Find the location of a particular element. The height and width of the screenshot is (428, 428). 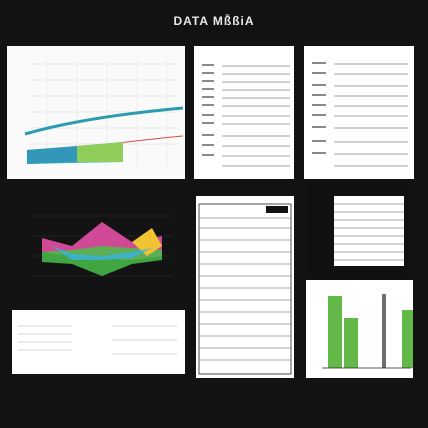

series-teal-line is located at coordinates (104, 121).